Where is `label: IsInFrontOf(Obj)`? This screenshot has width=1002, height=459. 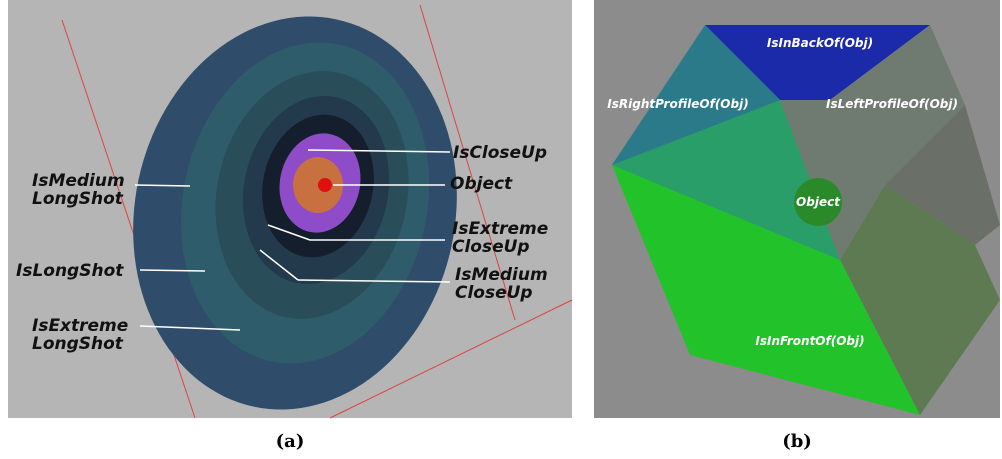 label: IsInFrontOf(Obj) is located at coordinates (809, 341).